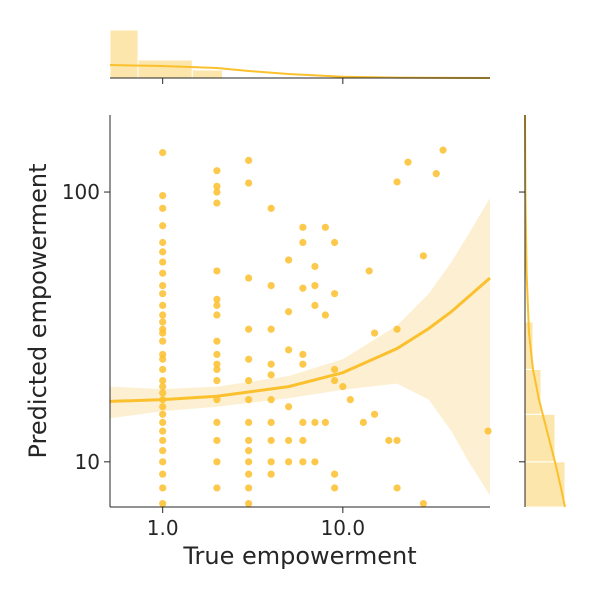  Describe the element at coordinates (343, 528) in the screenshot. I see `x-tick-label: 10.0` at that location.